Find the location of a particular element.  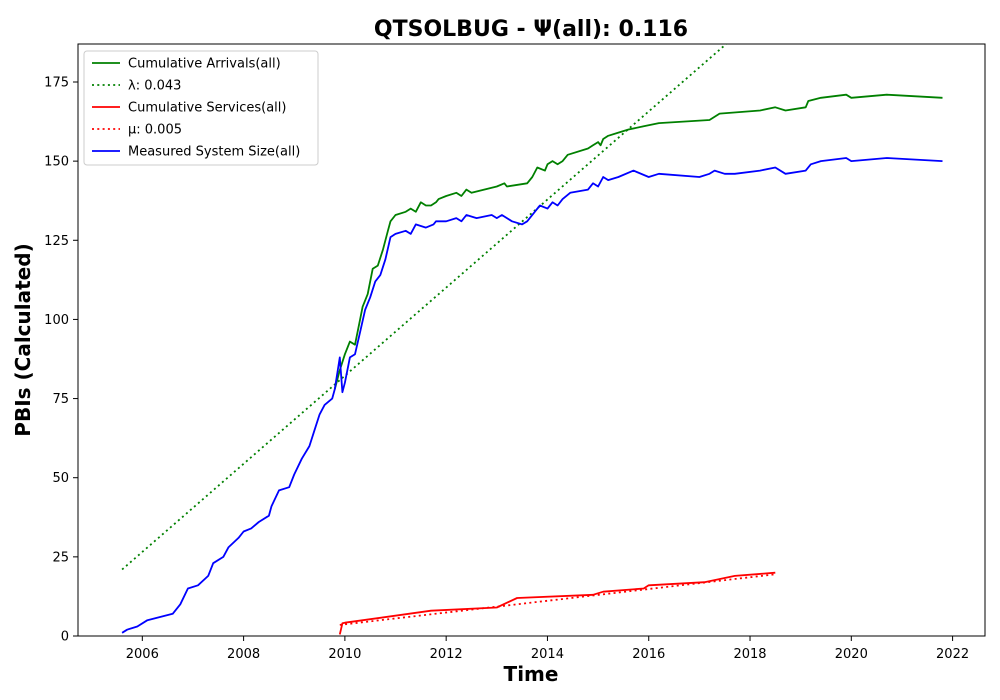

x-axis-label: Time is located at coordinates (531, 674).